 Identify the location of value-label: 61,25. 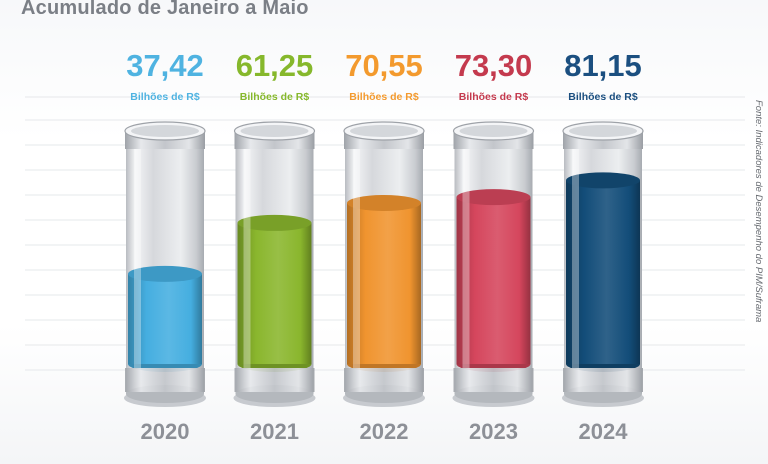
(275, 65).